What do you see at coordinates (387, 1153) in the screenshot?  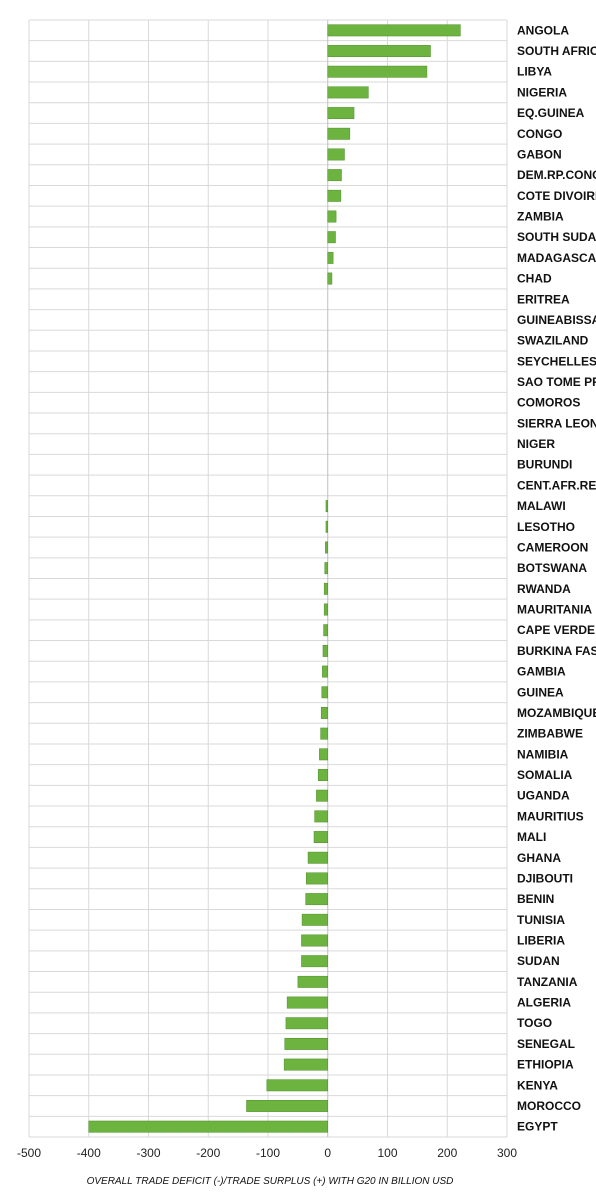 I see `x-tick-label: 100` at bounding box center [387, 1153].